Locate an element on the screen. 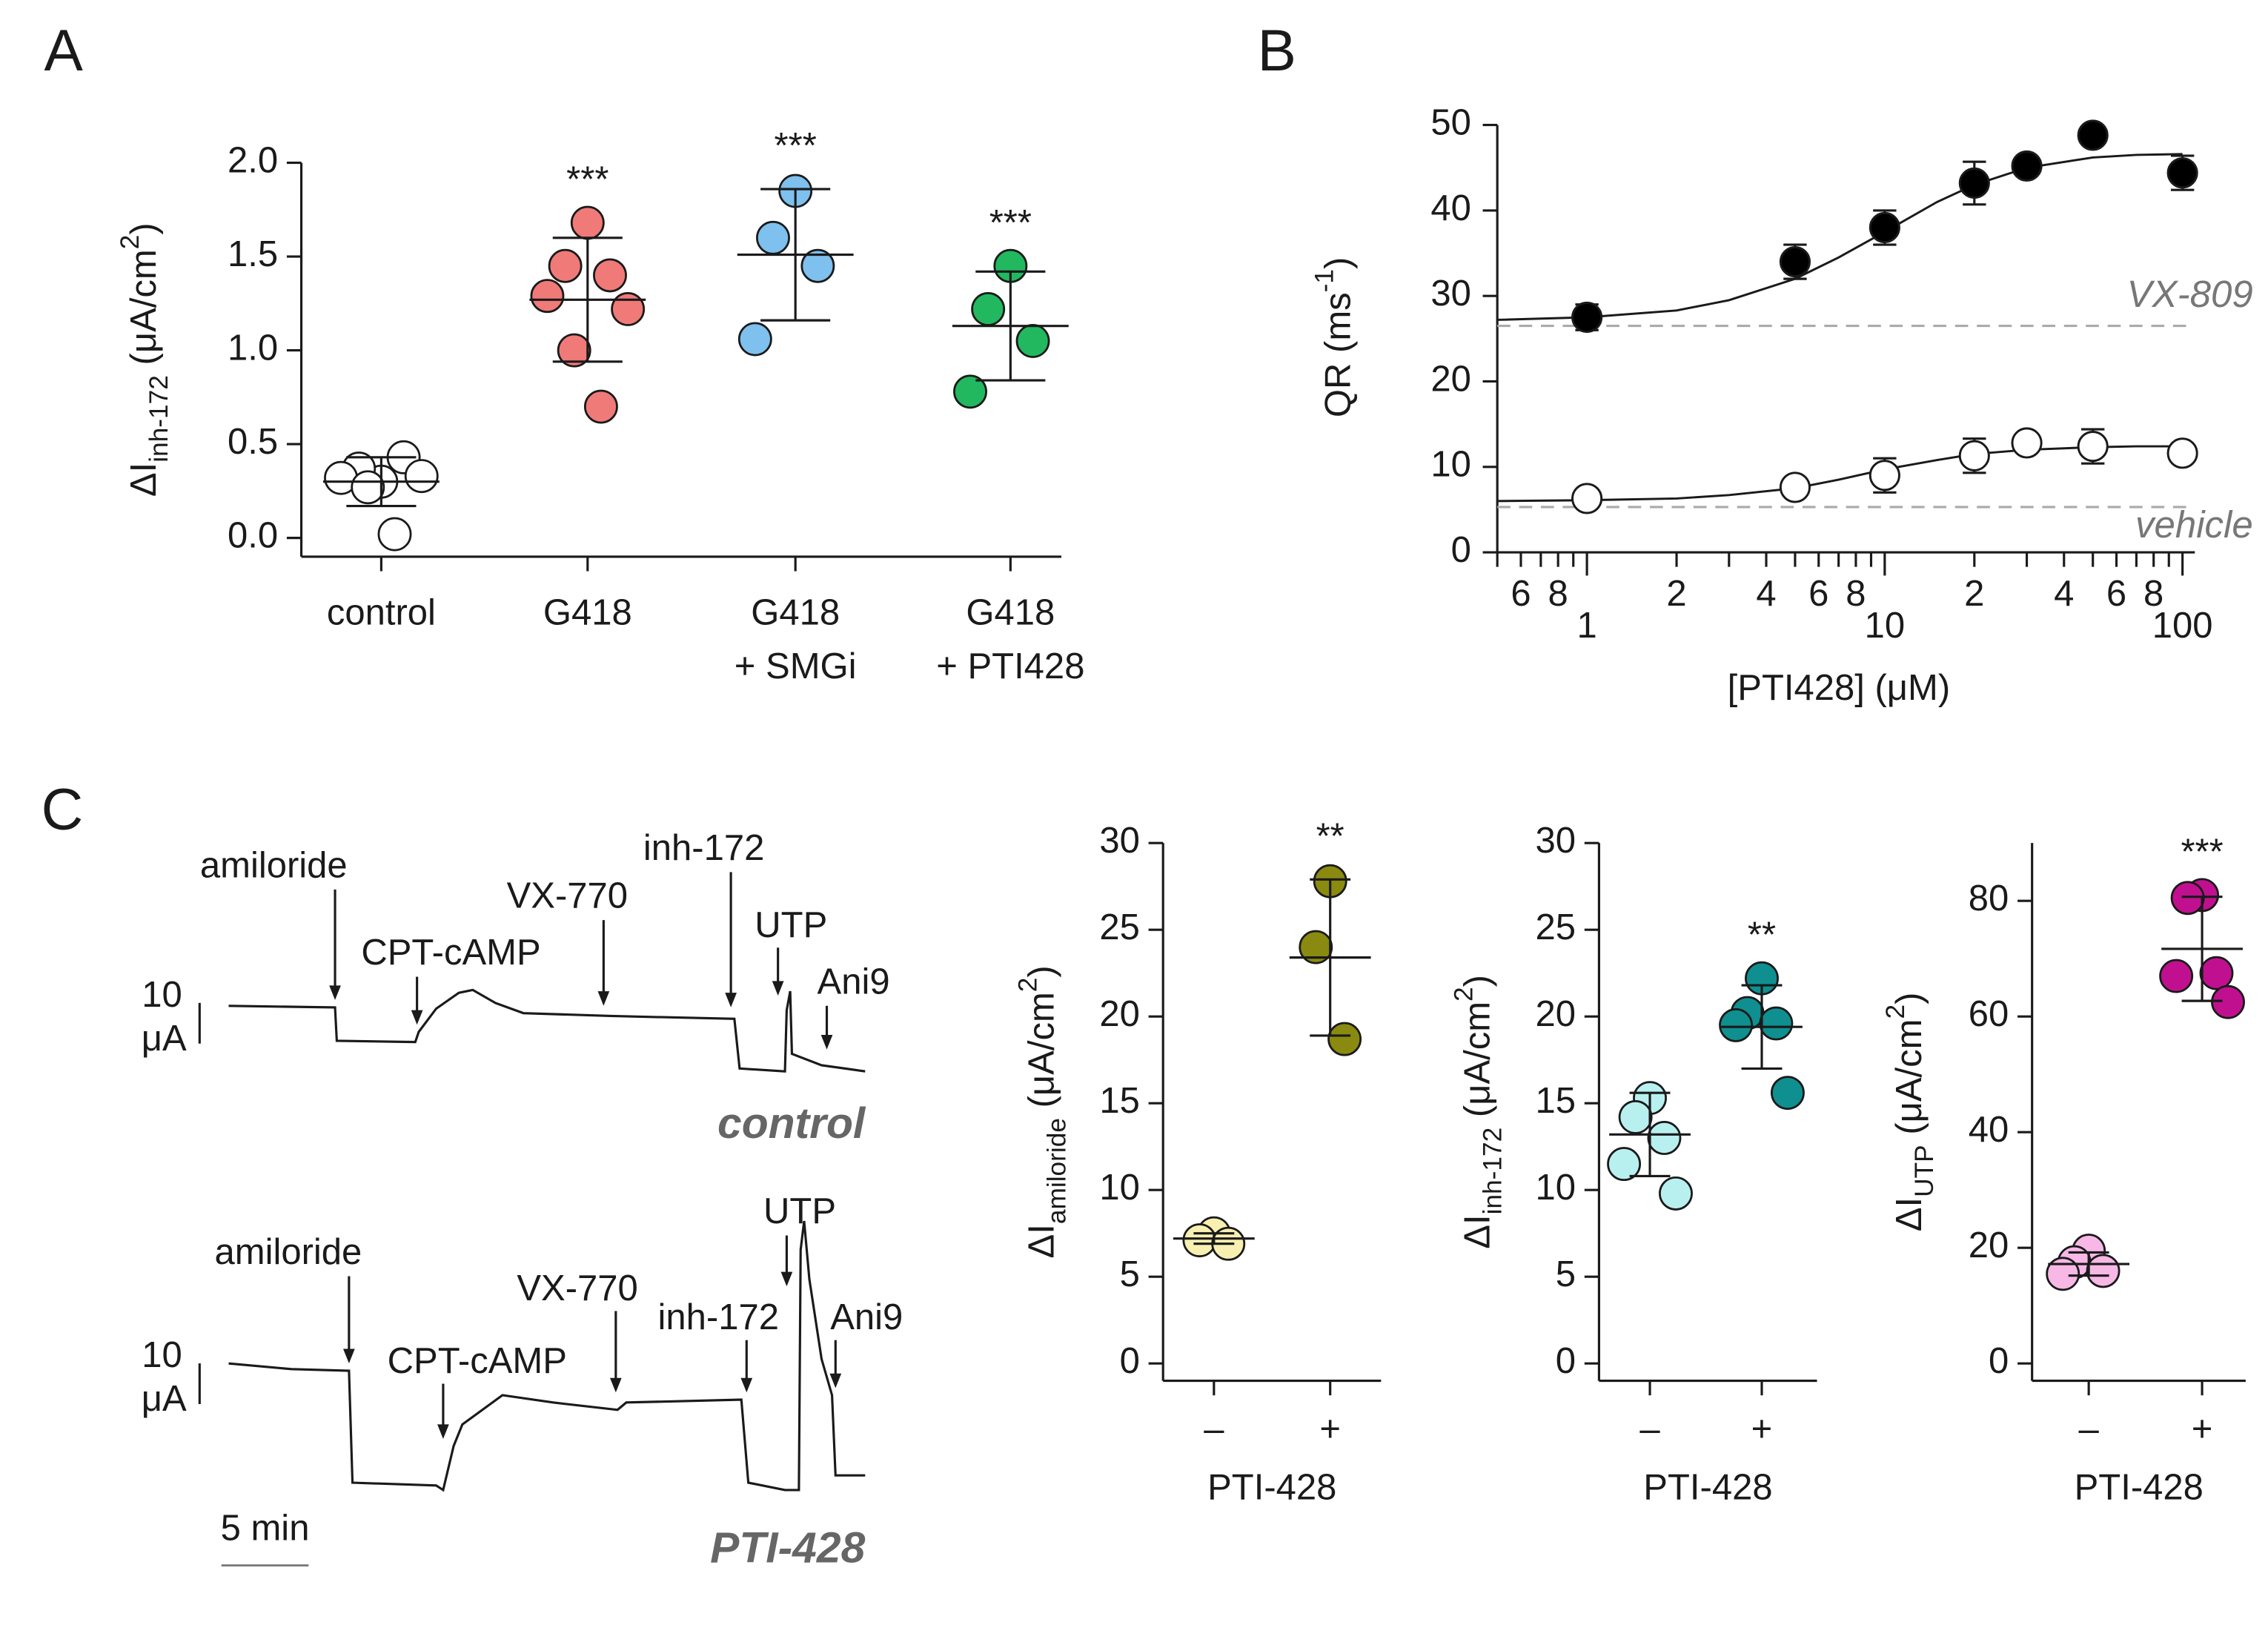  y-tick-label: 0.0 is located at coordinates (253, 536).